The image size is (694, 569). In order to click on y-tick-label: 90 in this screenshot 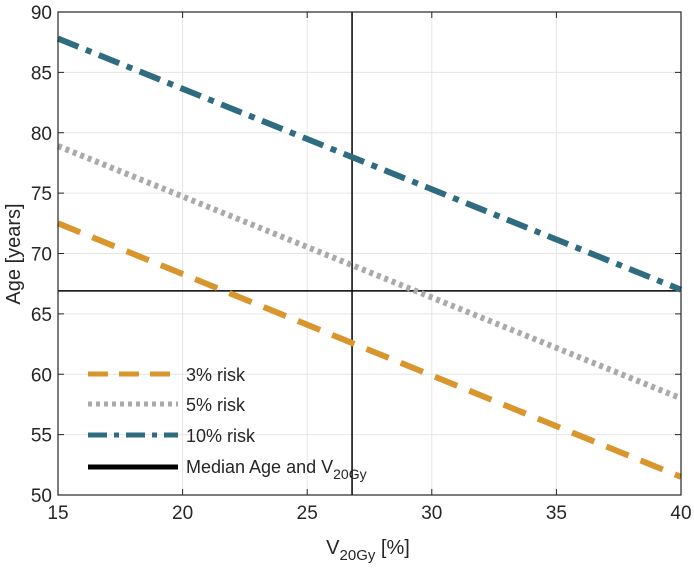, I will do `click(41, 13)`.